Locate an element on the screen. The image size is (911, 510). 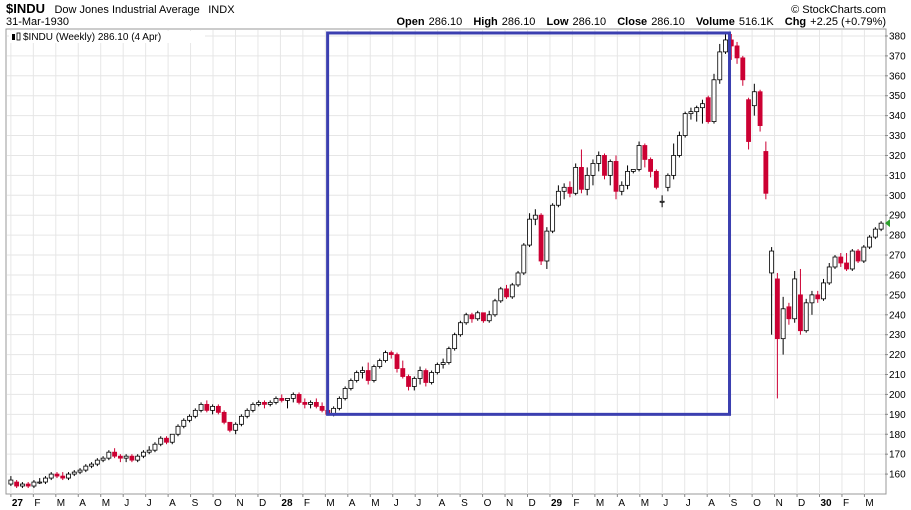
last-price-arrow-icon is located at coordinates (887, 223).